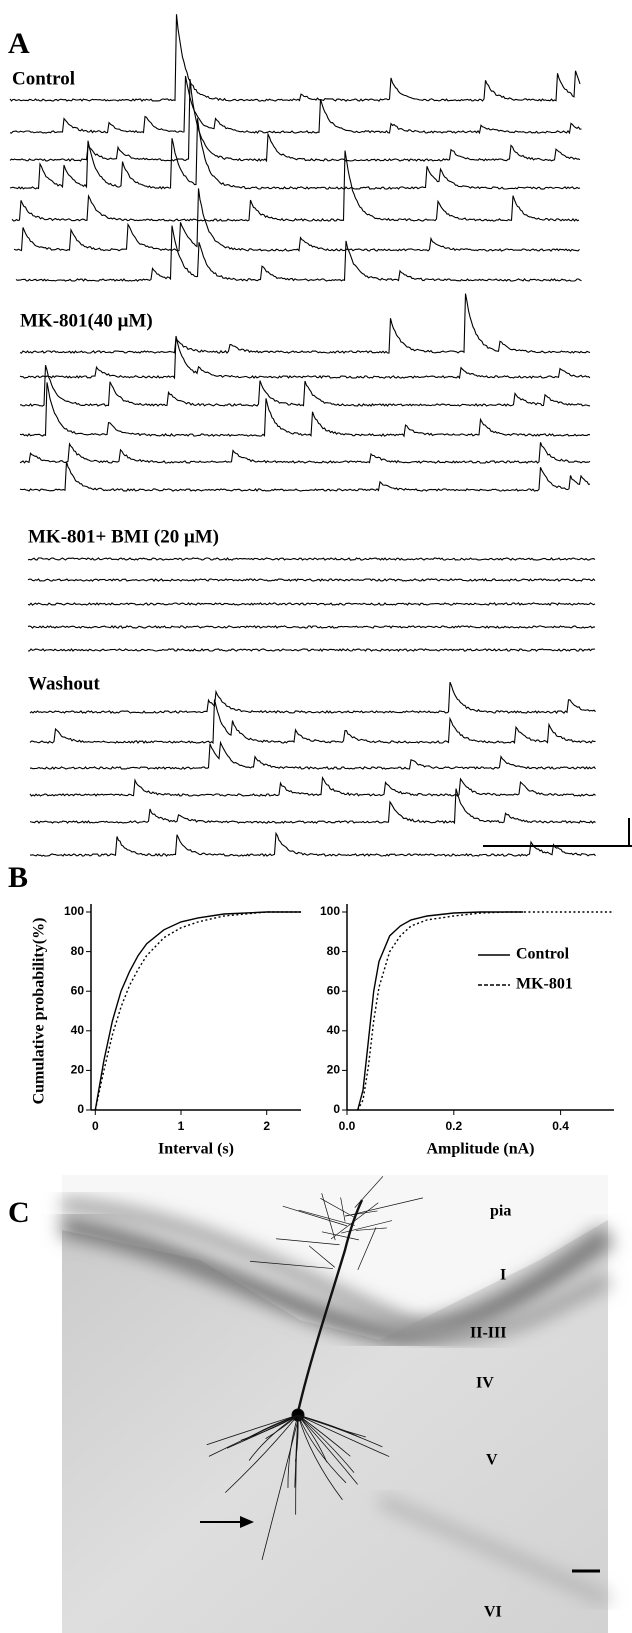 Image resolution: width=632 pixels, height=1633 pixels. I want to click on layer-label: VI, so click(493, 1612).